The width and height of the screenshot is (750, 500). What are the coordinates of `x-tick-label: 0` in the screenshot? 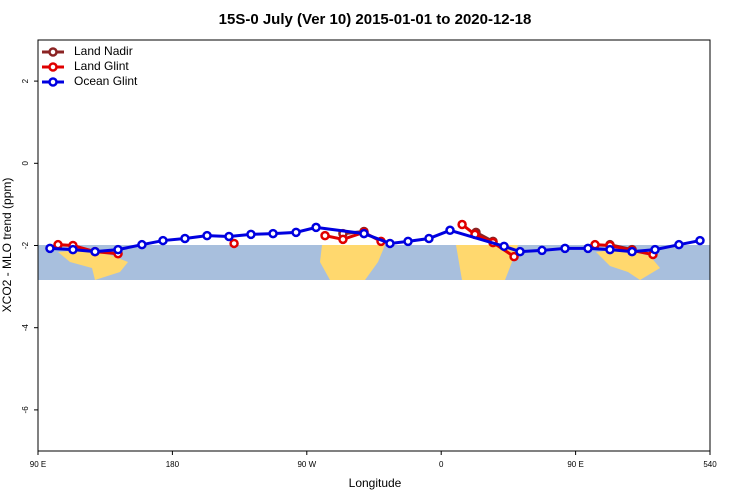 It's located at (441, 464).